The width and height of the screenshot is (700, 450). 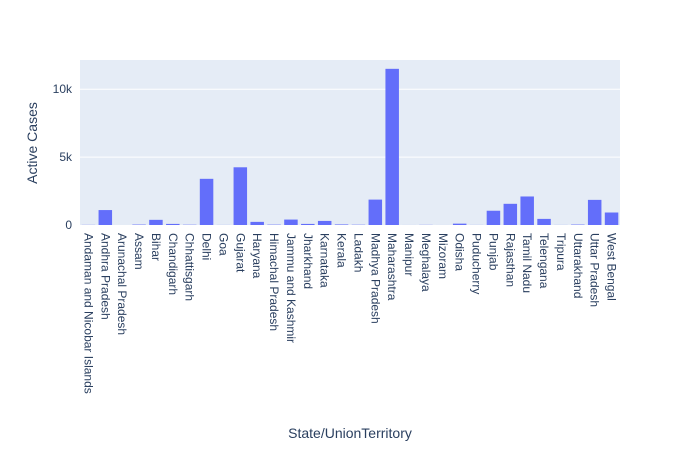 I want to click on x-tick-label: Manipur, so click(x=409, y=254).